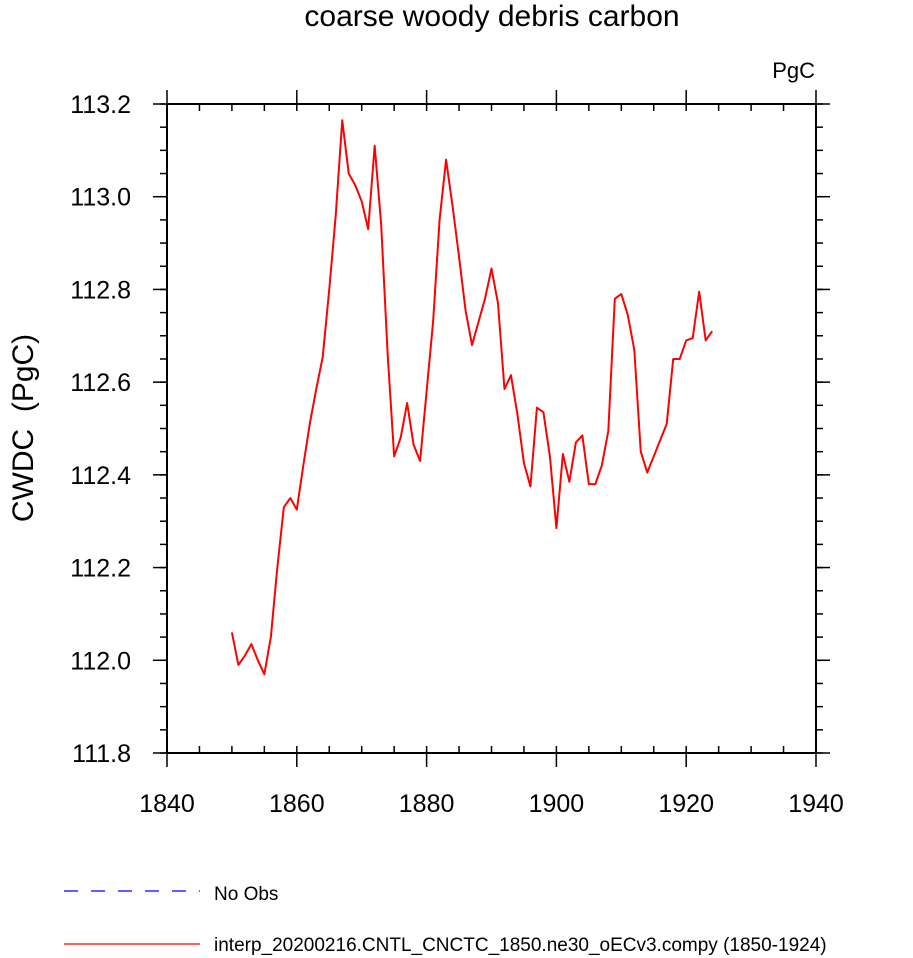 Image resolution: width=913 pixels, height=958 pixels. I want to click on y-tick-label: 112.8, so click(100, 290).